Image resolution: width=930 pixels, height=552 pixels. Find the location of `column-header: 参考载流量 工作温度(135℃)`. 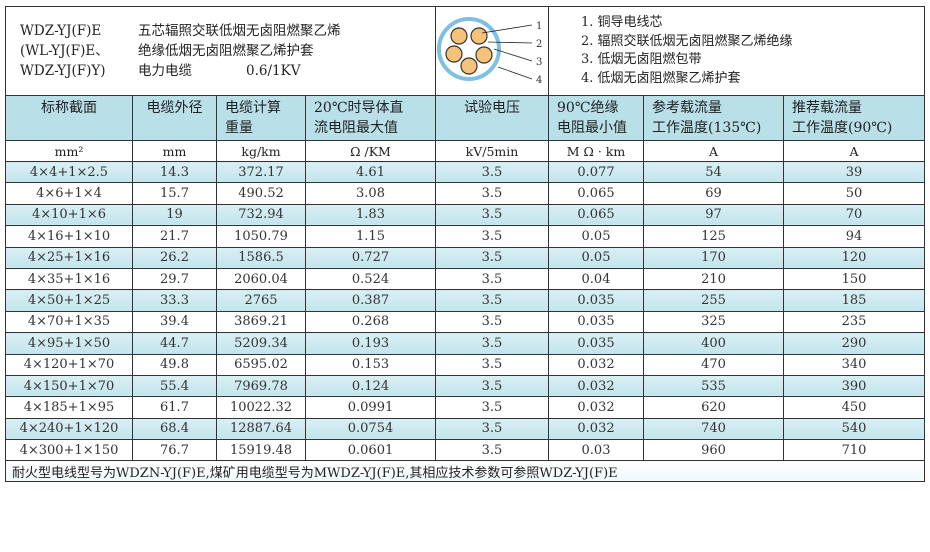

column-header: 参考载流量 工作温度(135℃) is located at coordinates (713, 118).